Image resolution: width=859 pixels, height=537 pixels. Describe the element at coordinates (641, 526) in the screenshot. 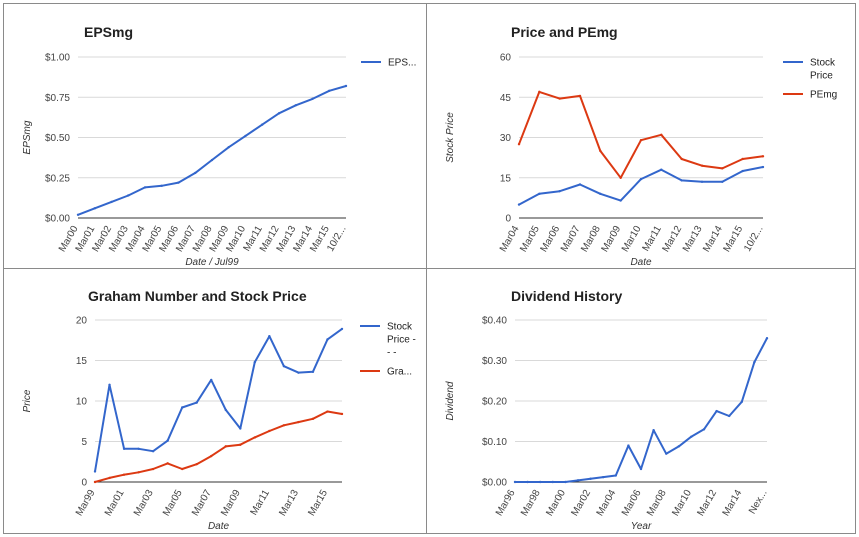

I see `x-axis-title: Year` at that location.